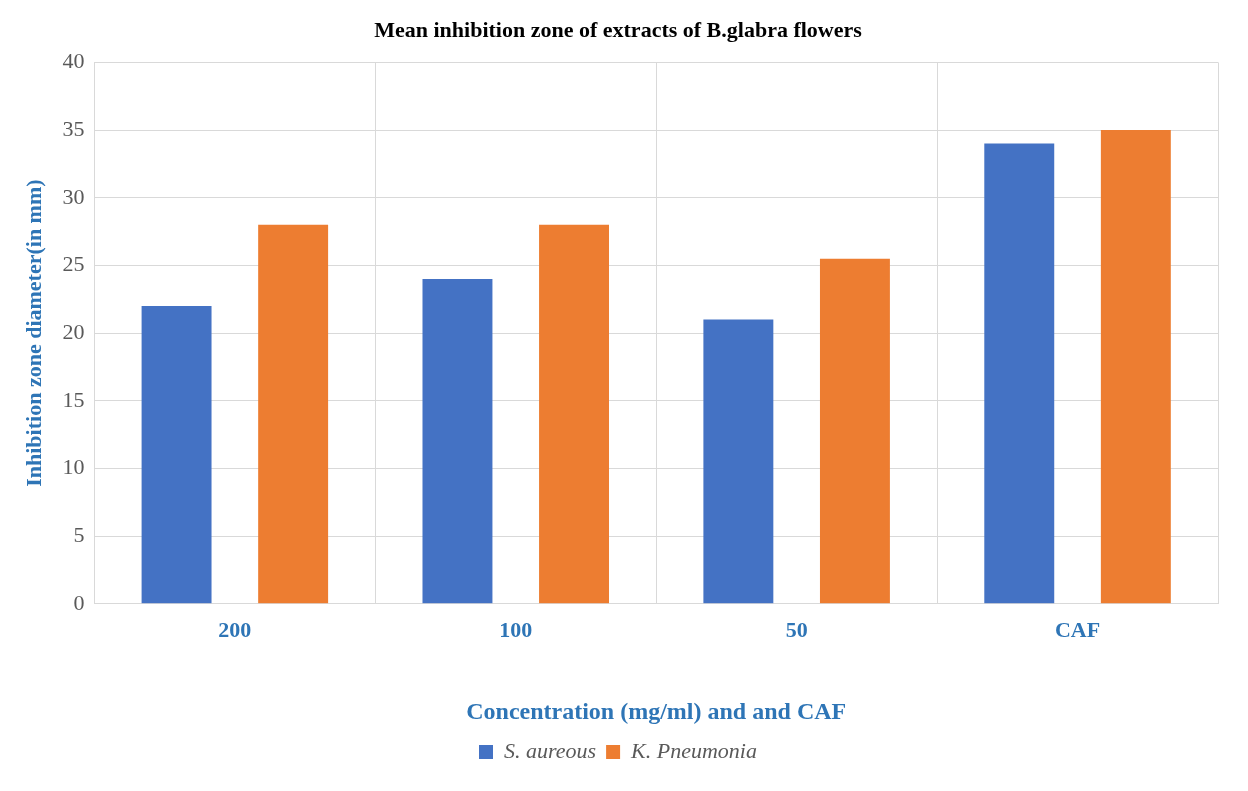  Describe the element at coordinates (656, 710) in the screenshot. I see `x-axis-title: Concentration (mg/ml) and and CAF` at that location.